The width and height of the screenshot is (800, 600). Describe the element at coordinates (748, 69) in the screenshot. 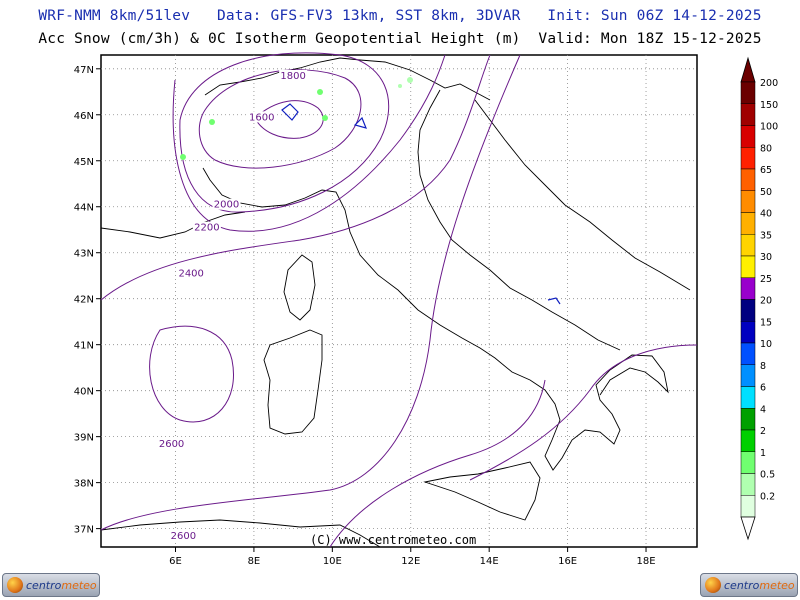

I see `colorbar-top-arrow` at that location.